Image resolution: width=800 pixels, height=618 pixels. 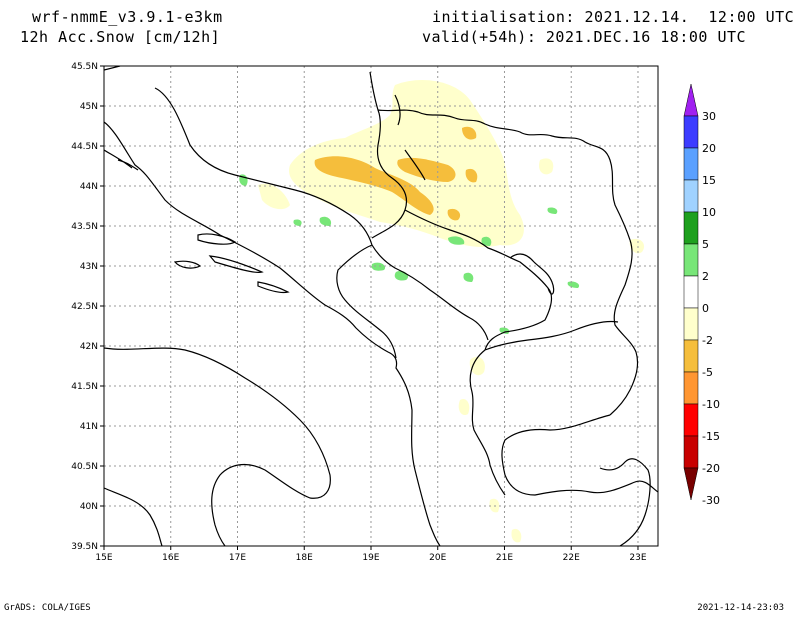 I want to click on longitude-labels: 15E 16E 17E 18E 19E 20E 21E 22E 23E, so click(x=371, y=554).